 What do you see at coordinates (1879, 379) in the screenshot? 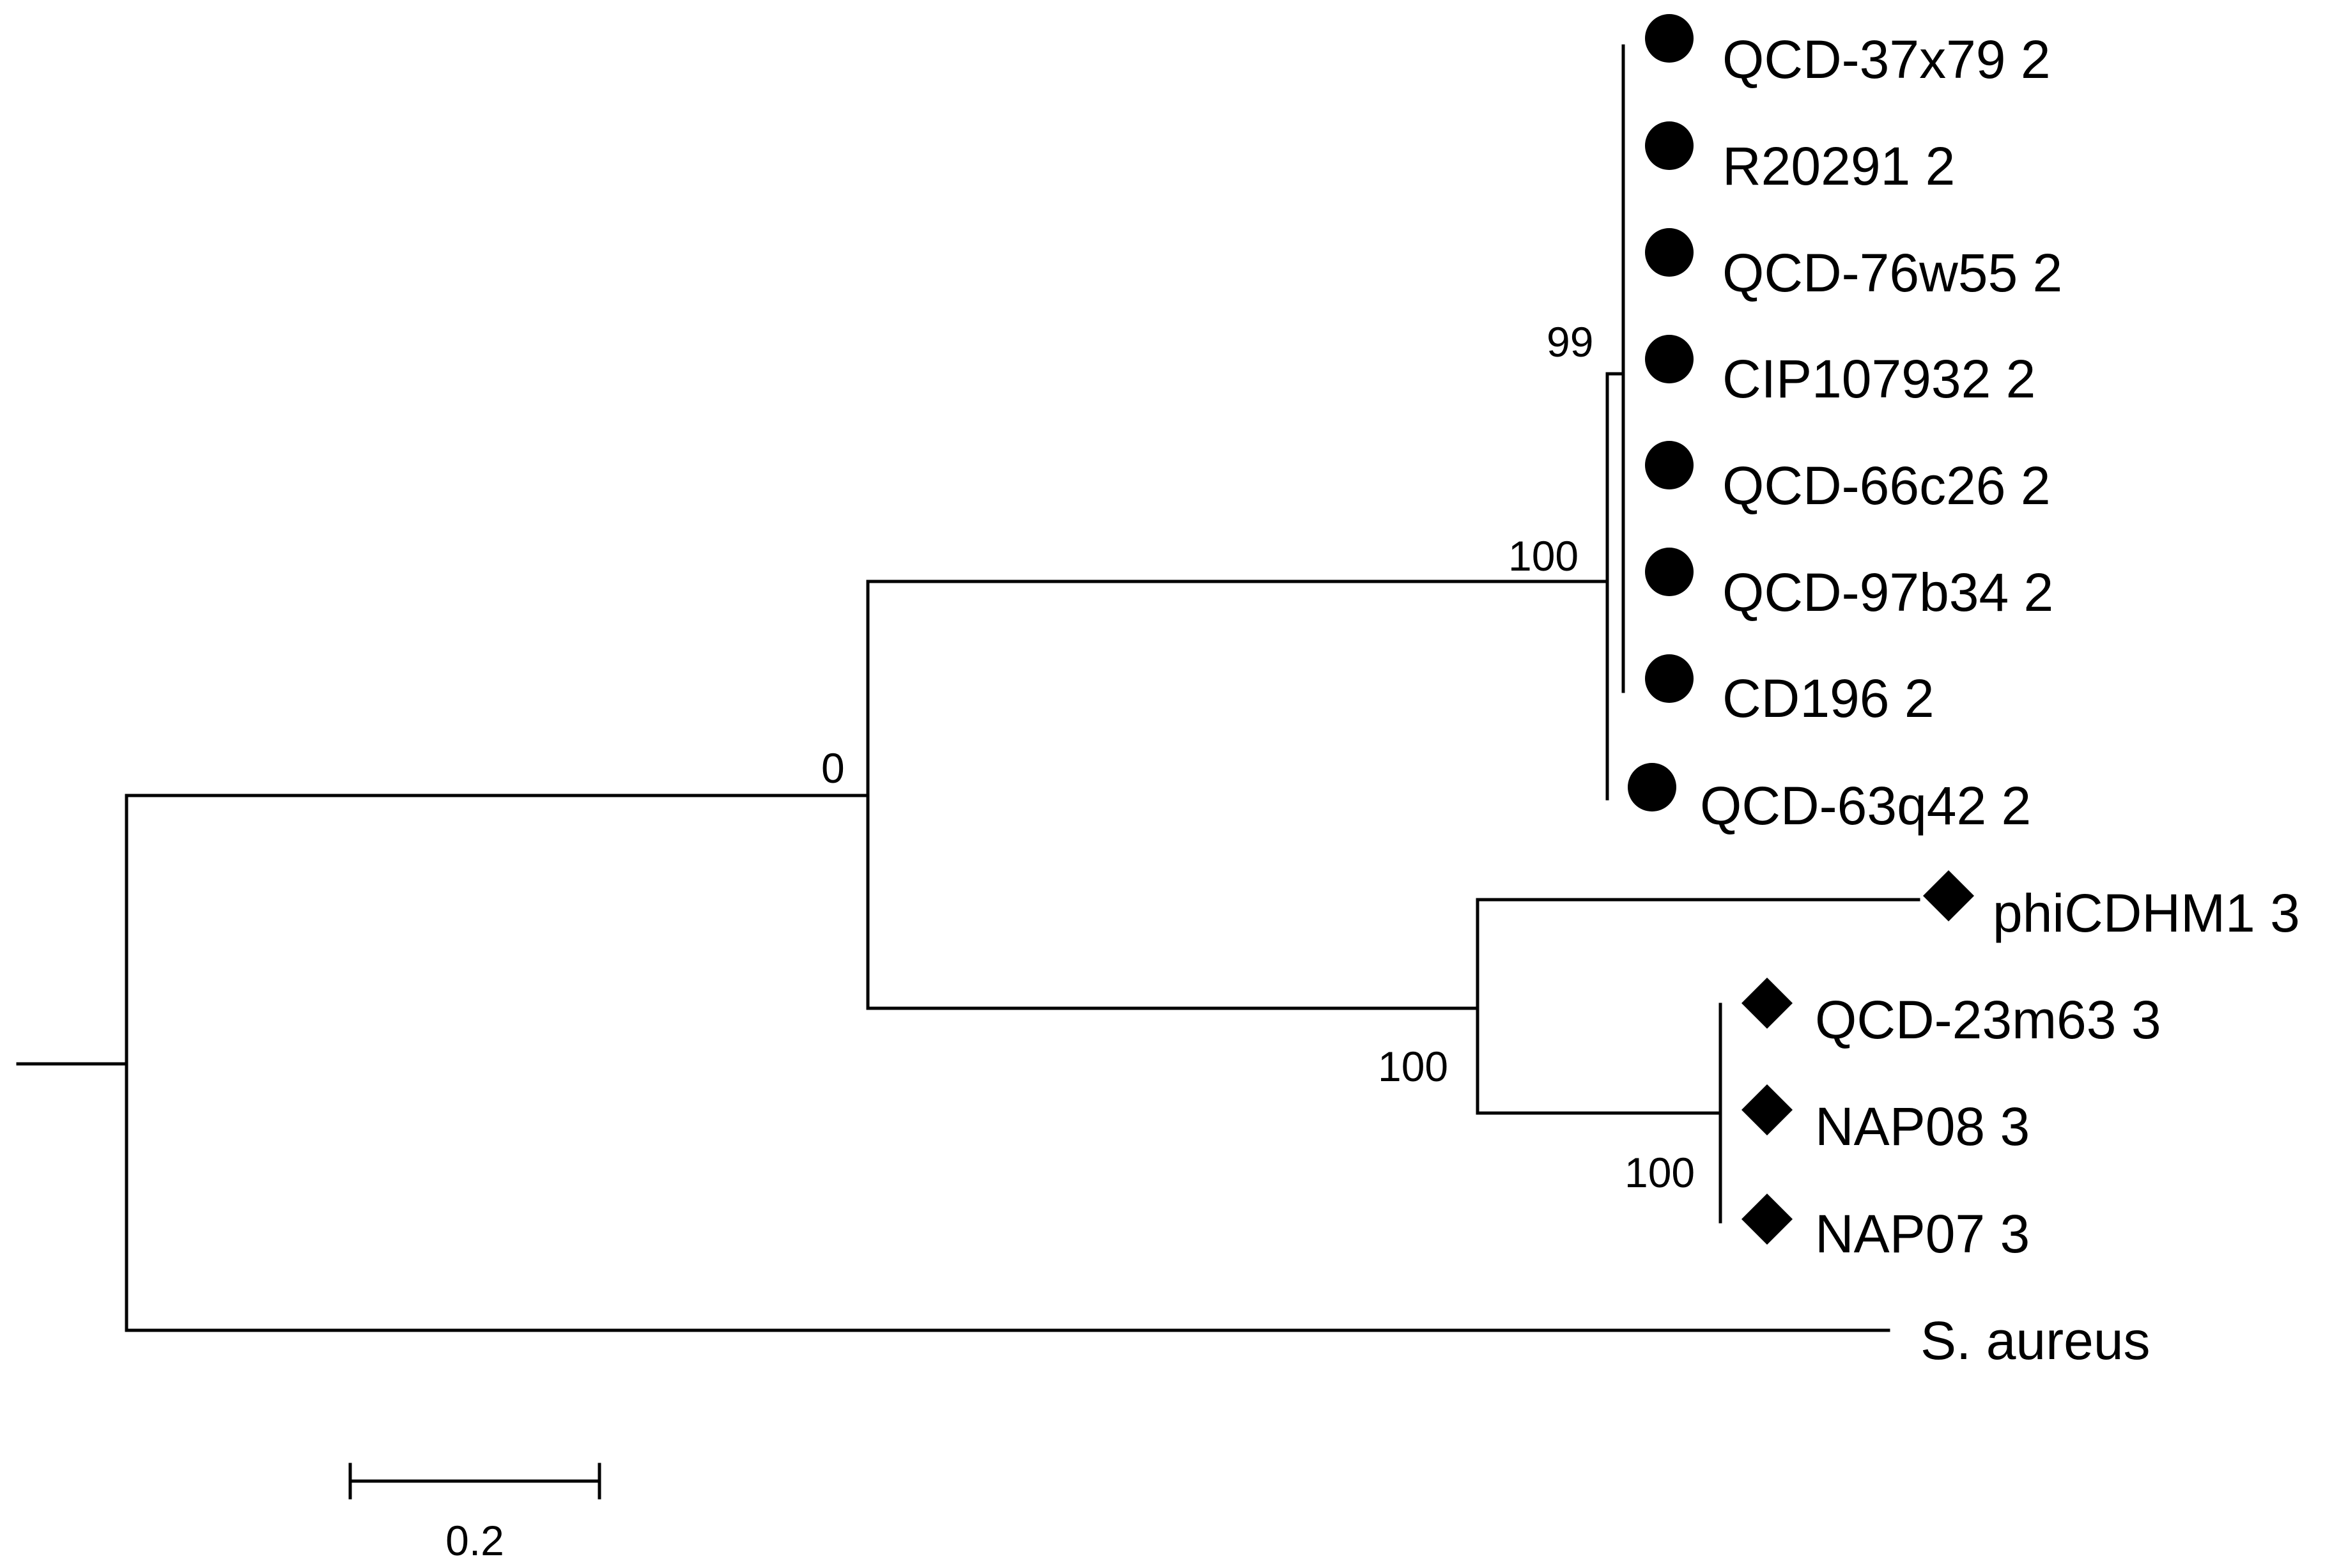
I see `leaf-label: CIP107932 2` at bounding box center [1879, 379].